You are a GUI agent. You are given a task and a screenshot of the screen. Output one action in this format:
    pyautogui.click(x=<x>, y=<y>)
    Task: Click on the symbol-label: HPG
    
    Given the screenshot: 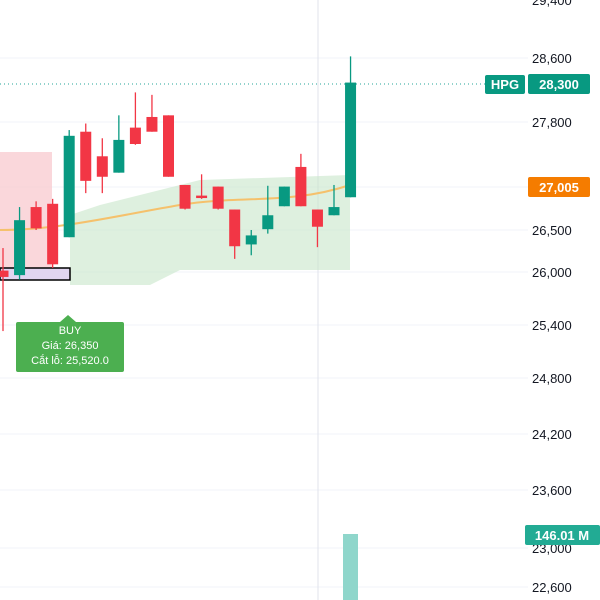 What is the action you would take?
    pyautogui.click(x=505, y=84)
    